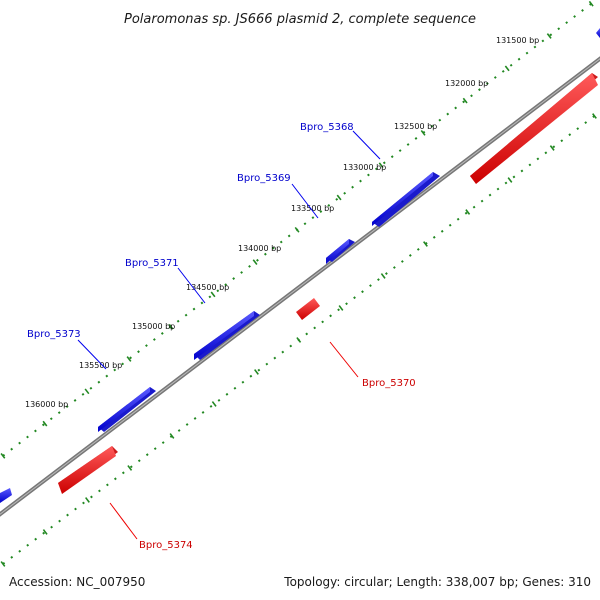  I want to click on position-label: 133500 bp, so click(312, 208).